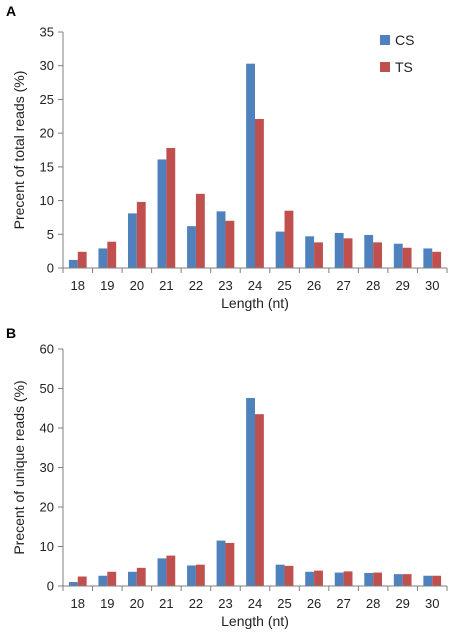  What do you see at coordinates (47, 428) in the screenshot?
I see `y-tick-label: 40` at bounding box center [47, 428].